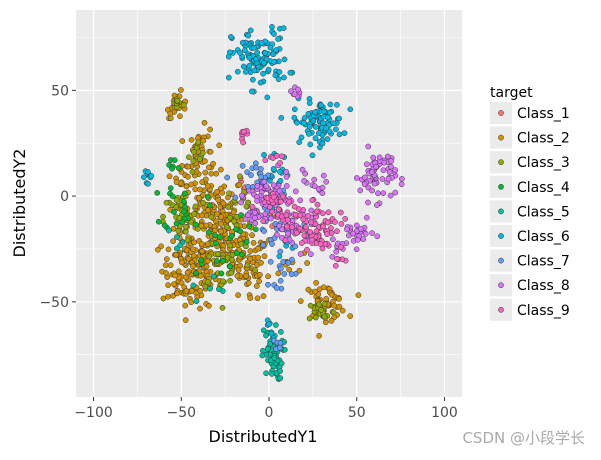  Describe the element at coordinates (60, 91) in the screenshot. I see `y-tick-label: 50` at that location.